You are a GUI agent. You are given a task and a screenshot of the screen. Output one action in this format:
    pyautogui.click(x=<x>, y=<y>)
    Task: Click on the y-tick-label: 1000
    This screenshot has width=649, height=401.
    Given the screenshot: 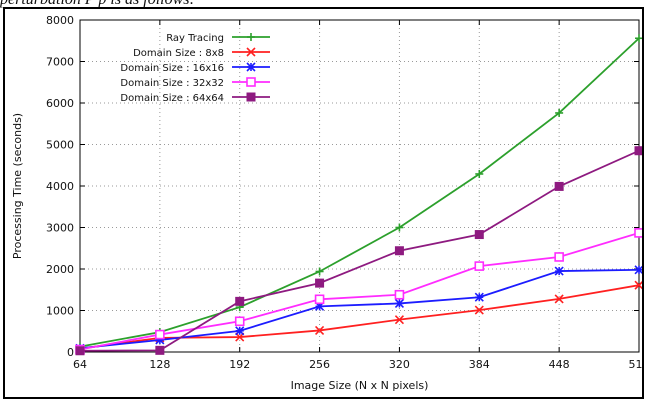 What is the action you would take?
    pyautogui.click(x=60, y=311)
    